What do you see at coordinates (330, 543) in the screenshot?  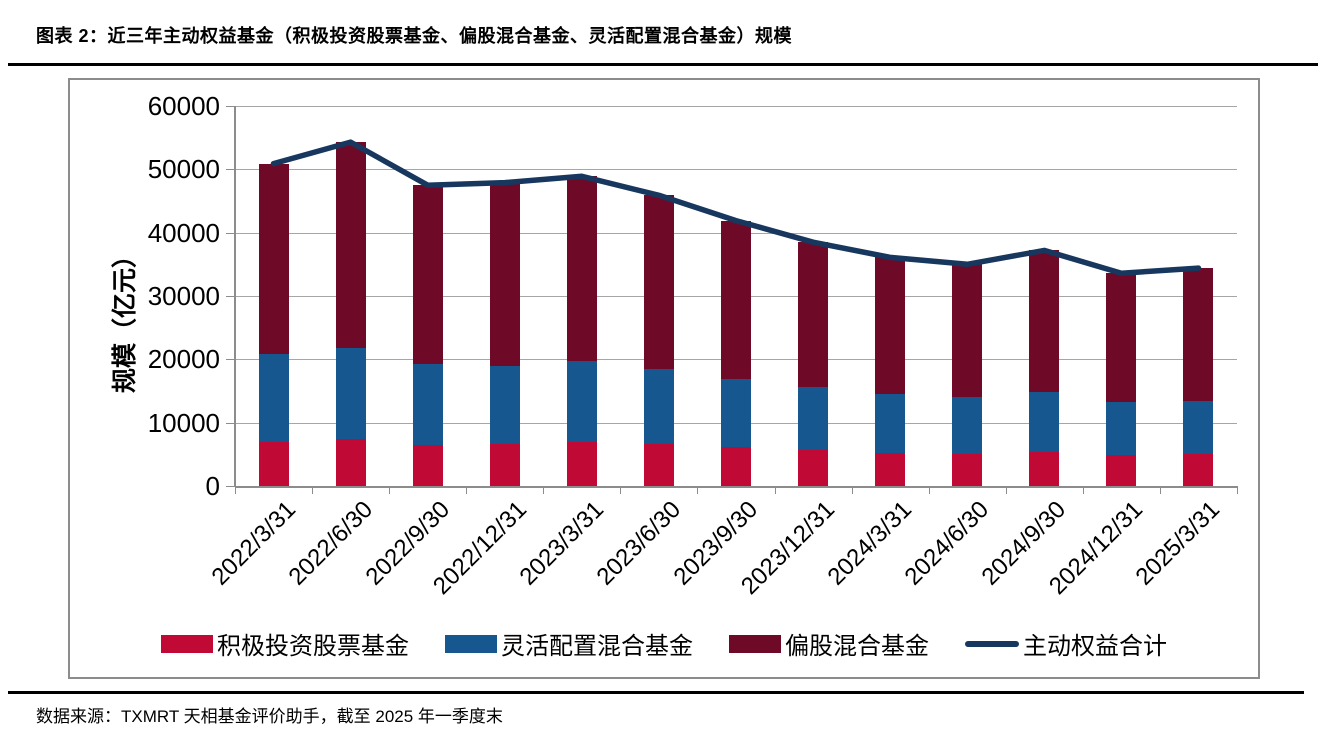 I see `x-tick-label: 2022/6/30` at bounding box center [330, 543].